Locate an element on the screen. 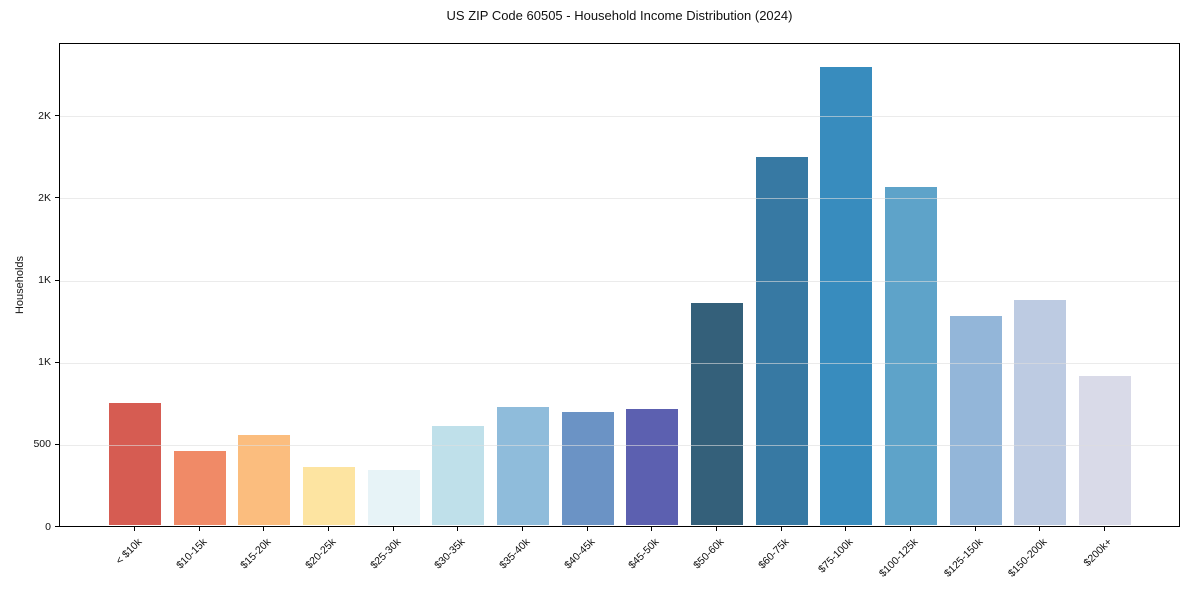  bar-50-60k is located at coordinates (717, 414).